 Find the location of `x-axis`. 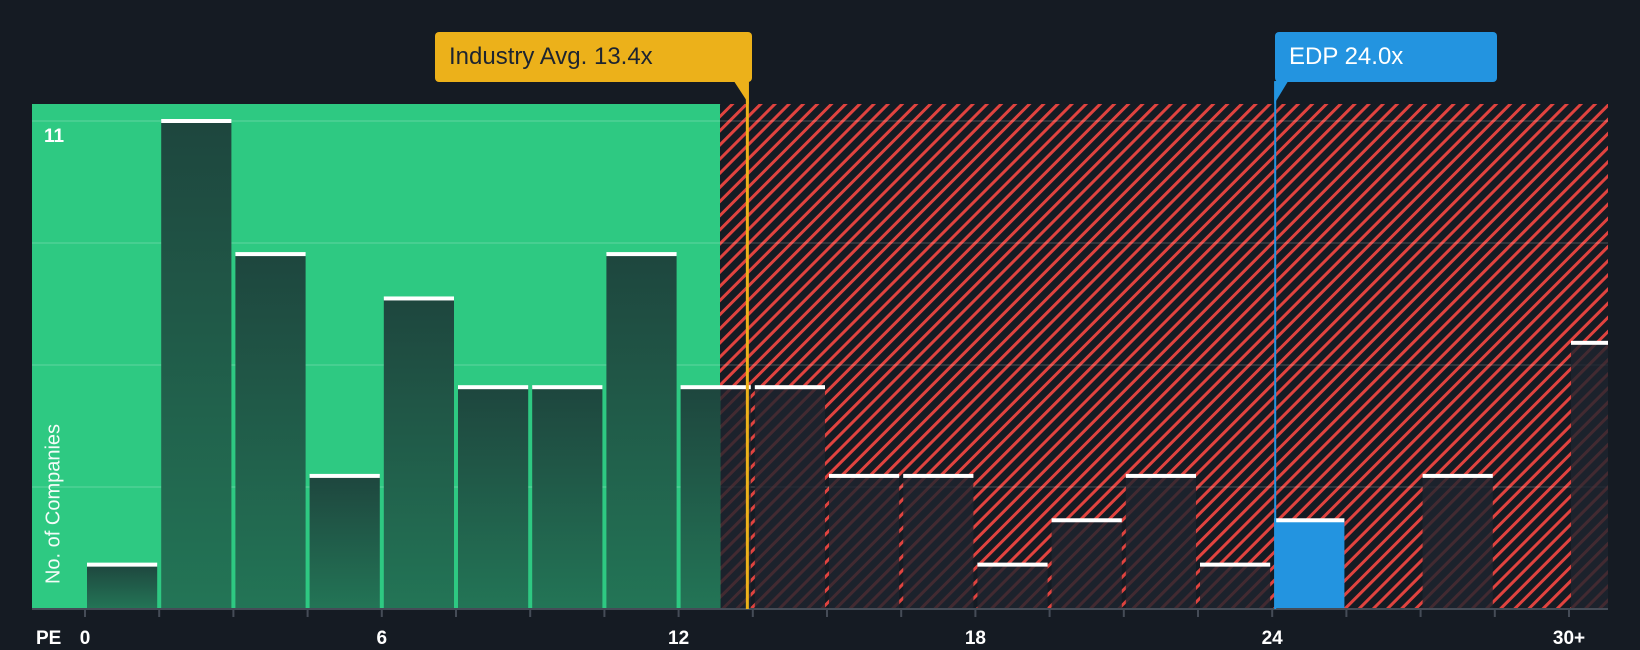

x-axis is located at coordinates (820, 612).